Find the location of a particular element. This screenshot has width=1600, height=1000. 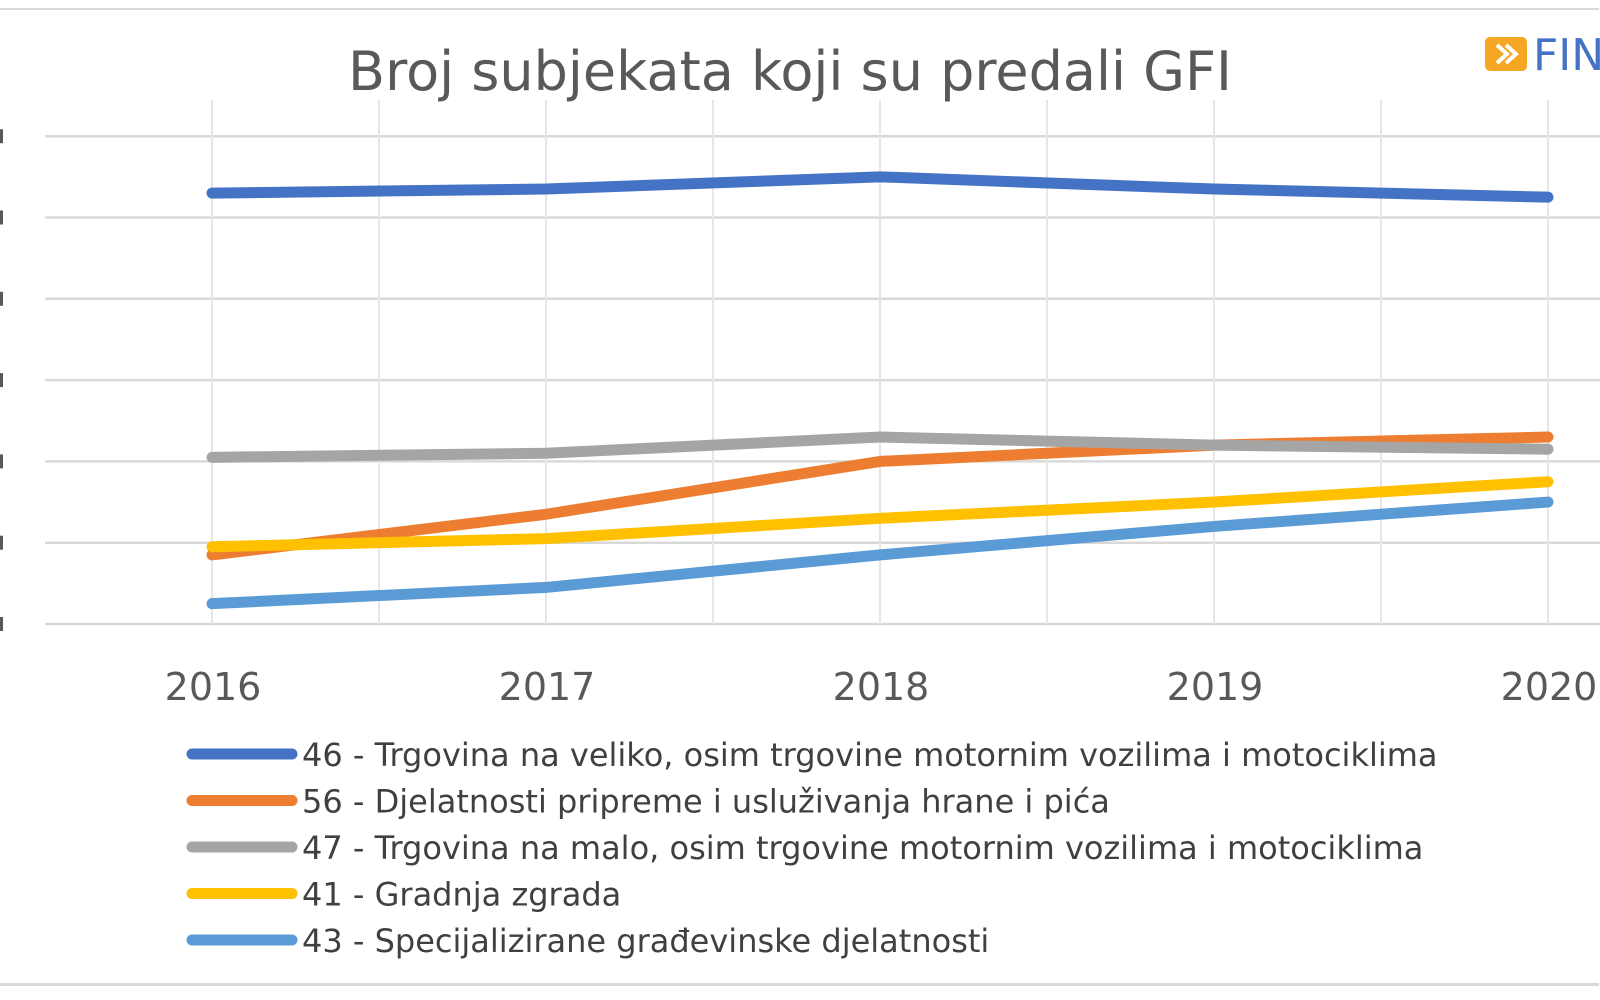

x-tick-label: 2019 is located at coordinates (1215, 687).